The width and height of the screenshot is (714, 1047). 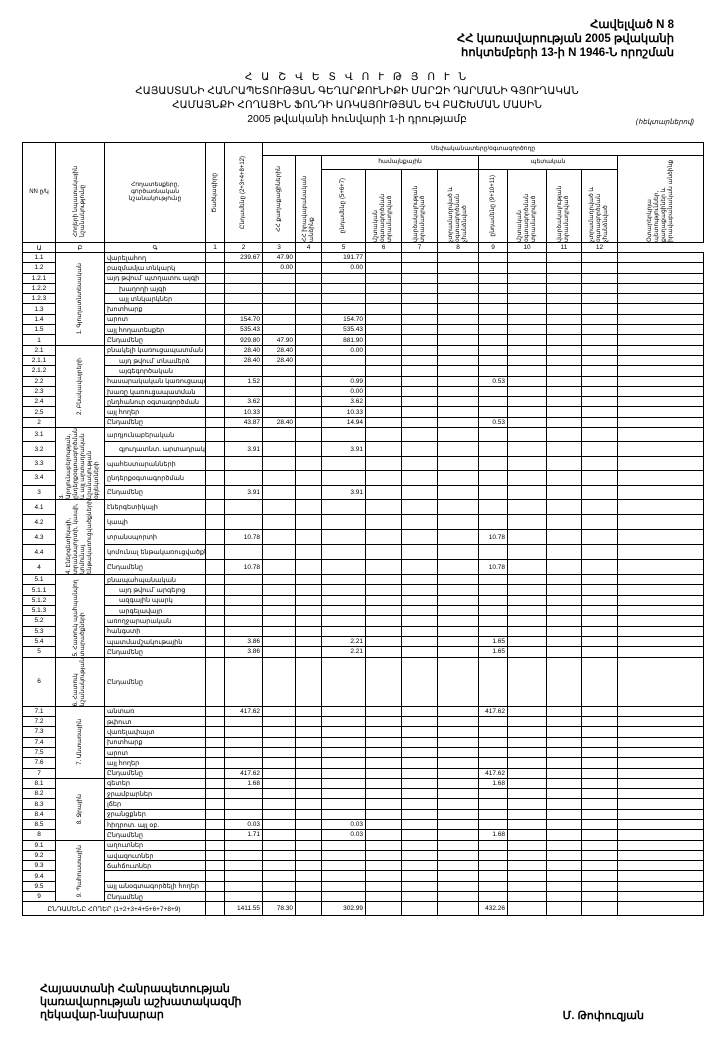 I want to click on value-cell: 0.00, so click(x=343, y=350).